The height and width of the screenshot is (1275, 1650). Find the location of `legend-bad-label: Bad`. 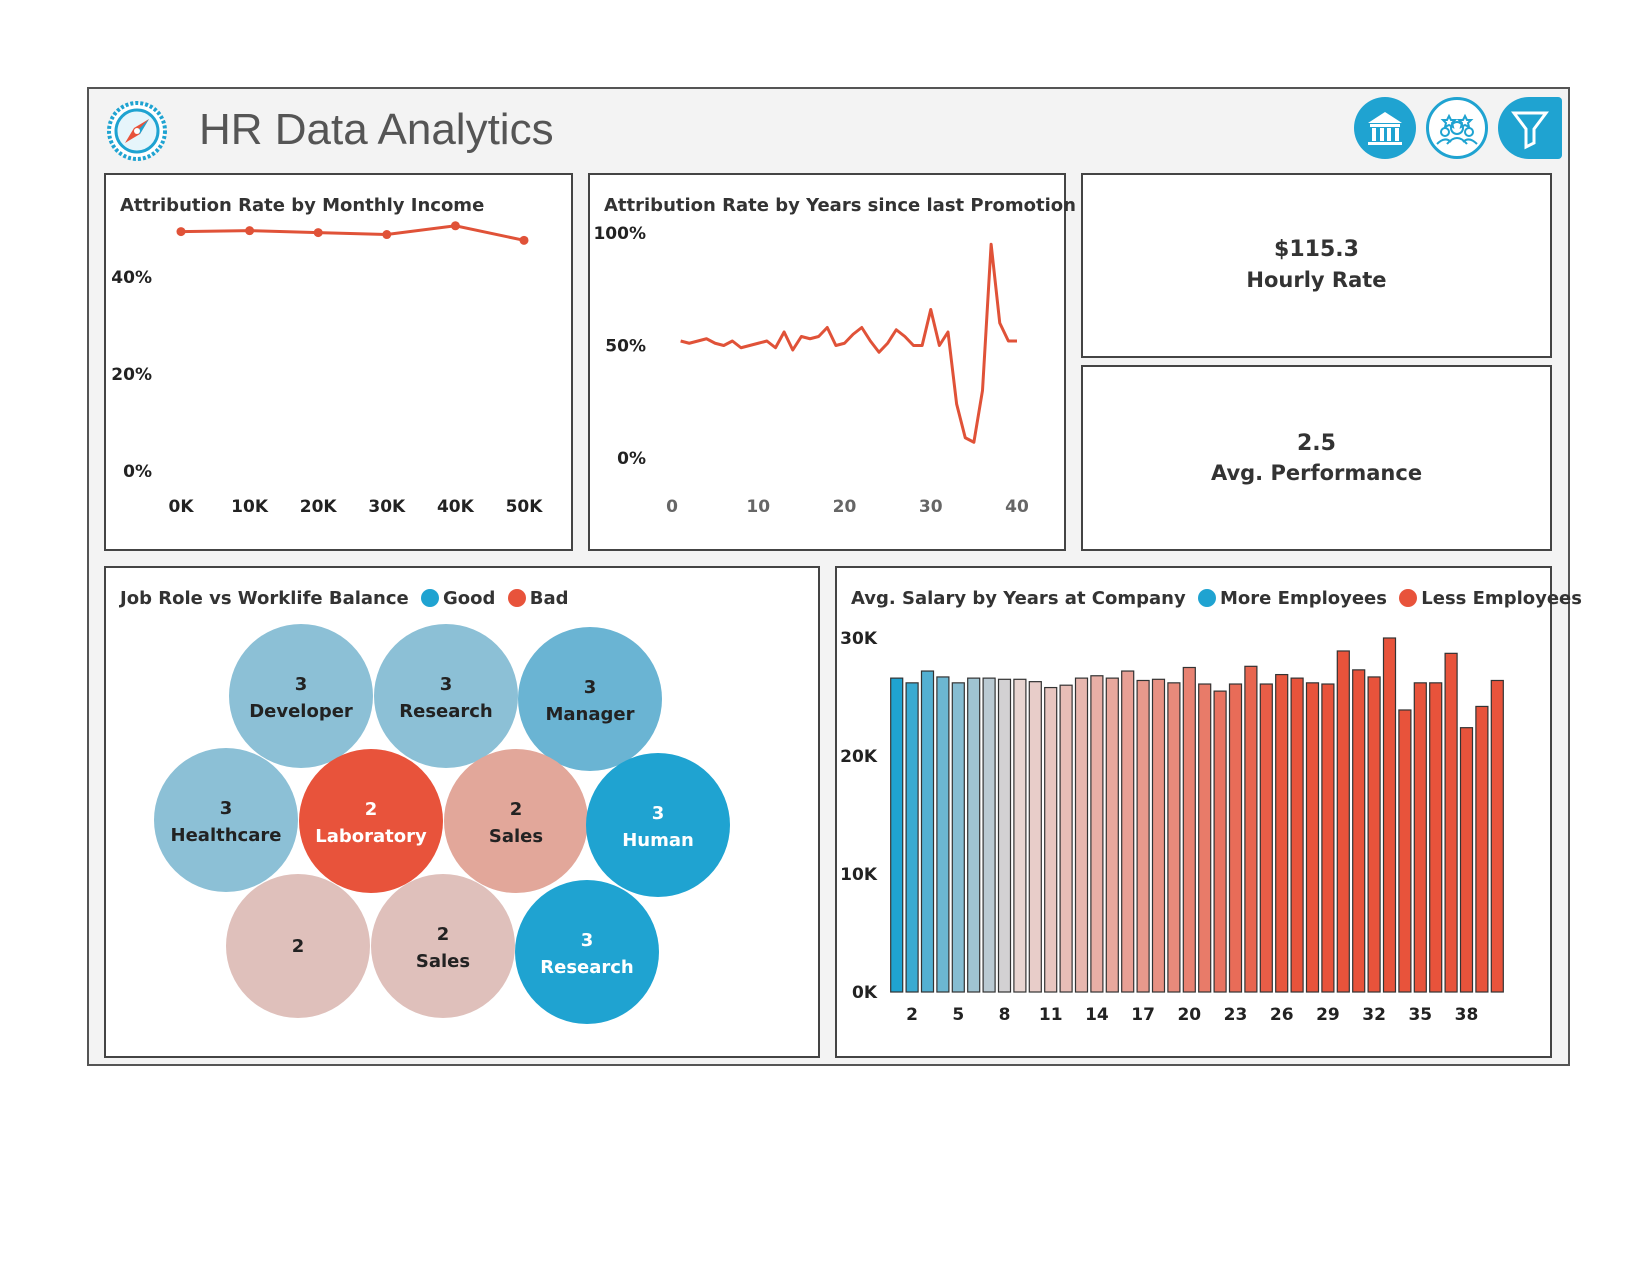

legend-bad-label: Bad is located at coordinates (549, 598).